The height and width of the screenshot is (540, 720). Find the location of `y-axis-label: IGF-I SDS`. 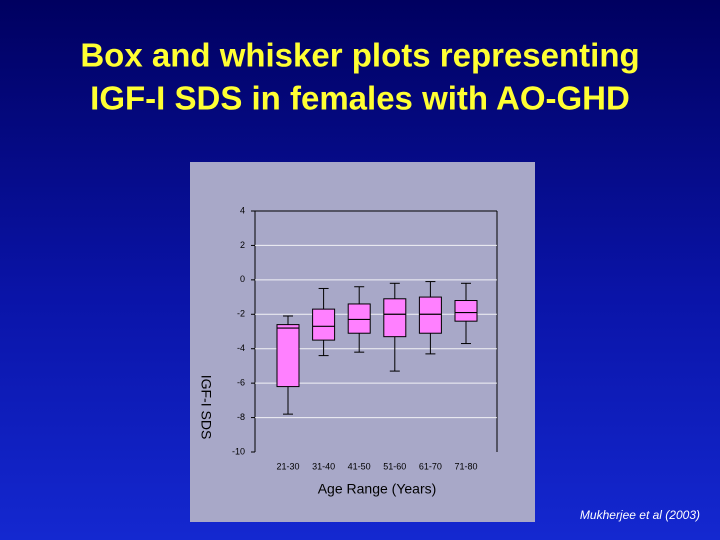

y-axis-label: IGF-I SDS is located at coordinates (206, 407).